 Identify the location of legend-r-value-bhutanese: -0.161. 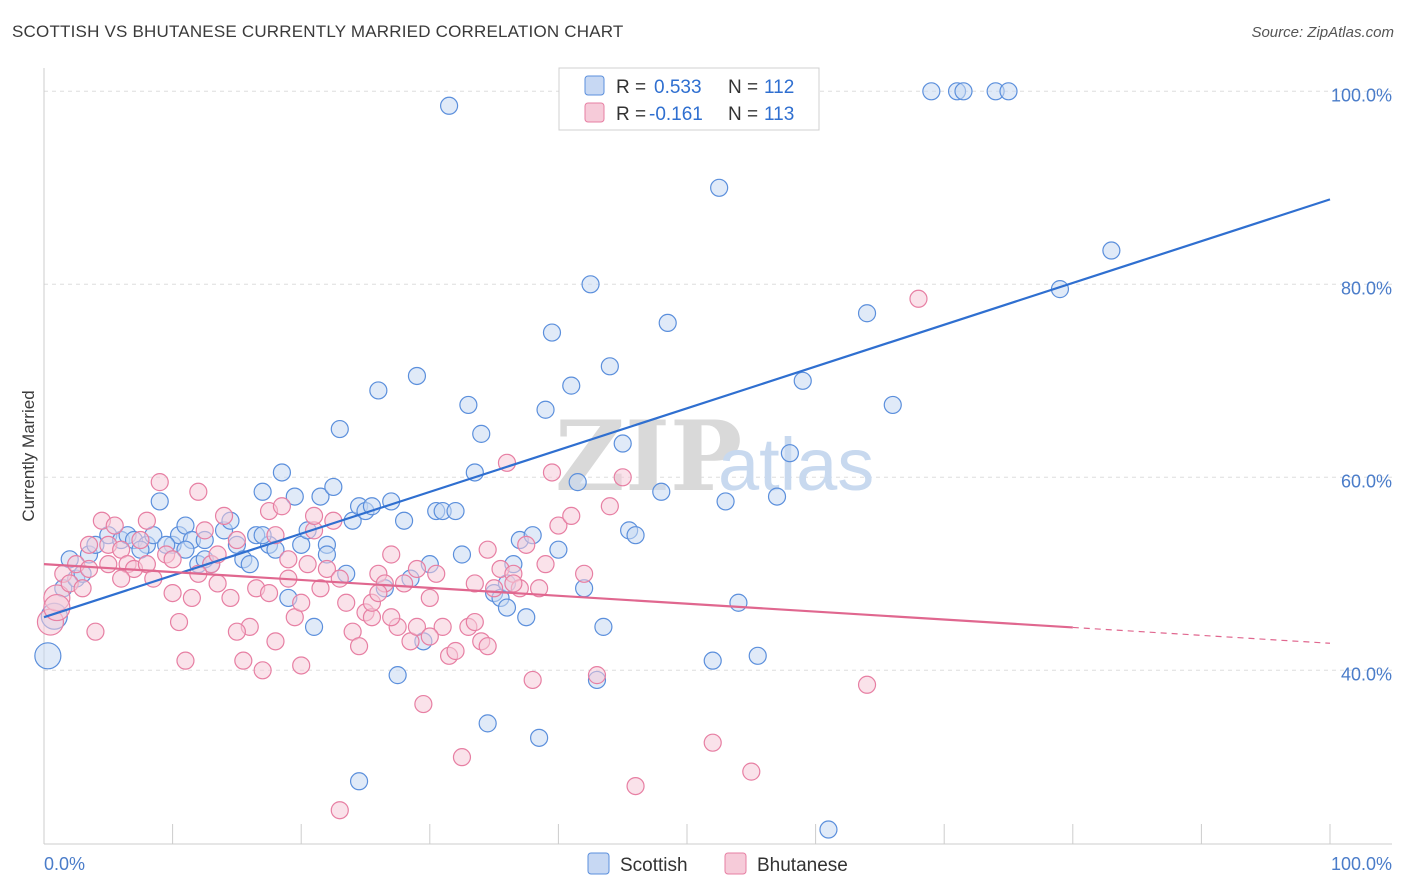
(676, 114).